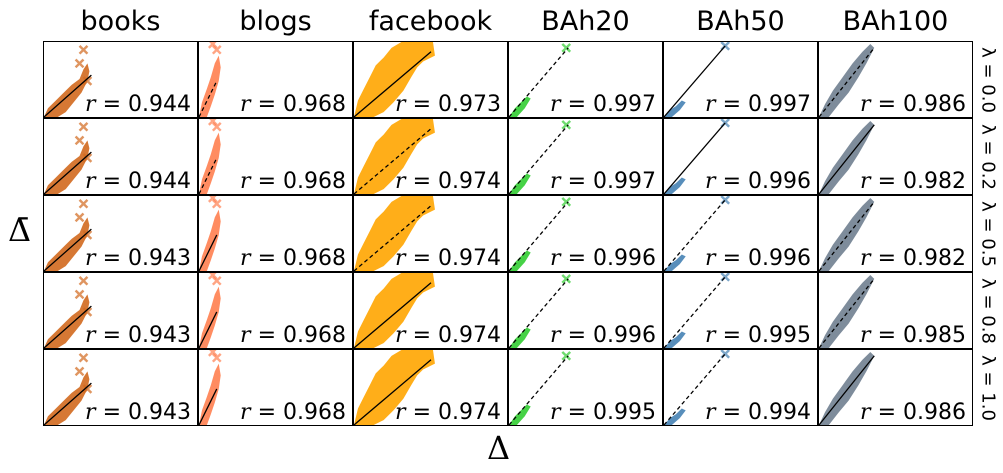 Image resolution: width=1003 pixels, height=473 pixels. I want to click on subplot-bah20-row-2: r = 0.996, so click(585, 233).